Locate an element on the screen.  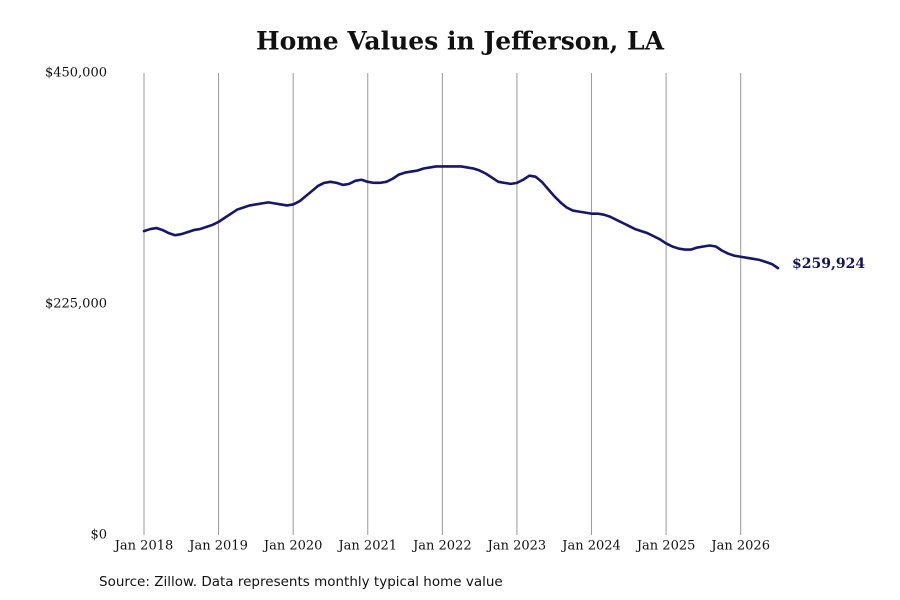
x-tick-label: Jan 2018 is located at coordinates (143, 546).